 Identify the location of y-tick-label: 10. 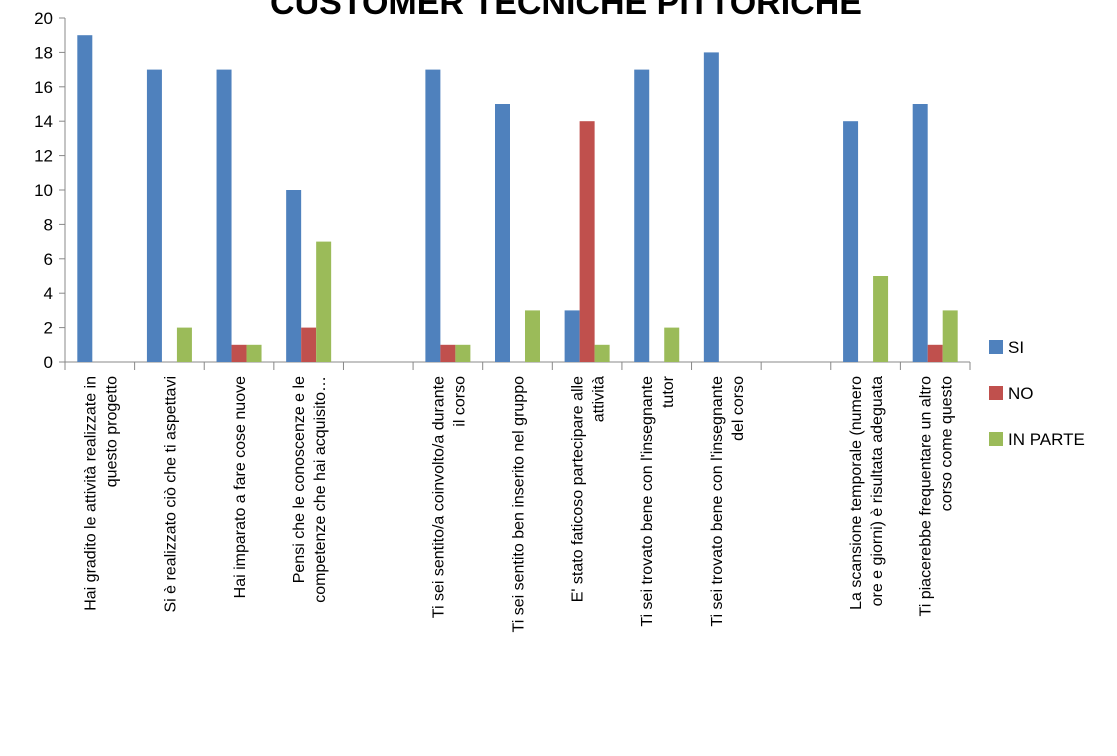
(43, 190).